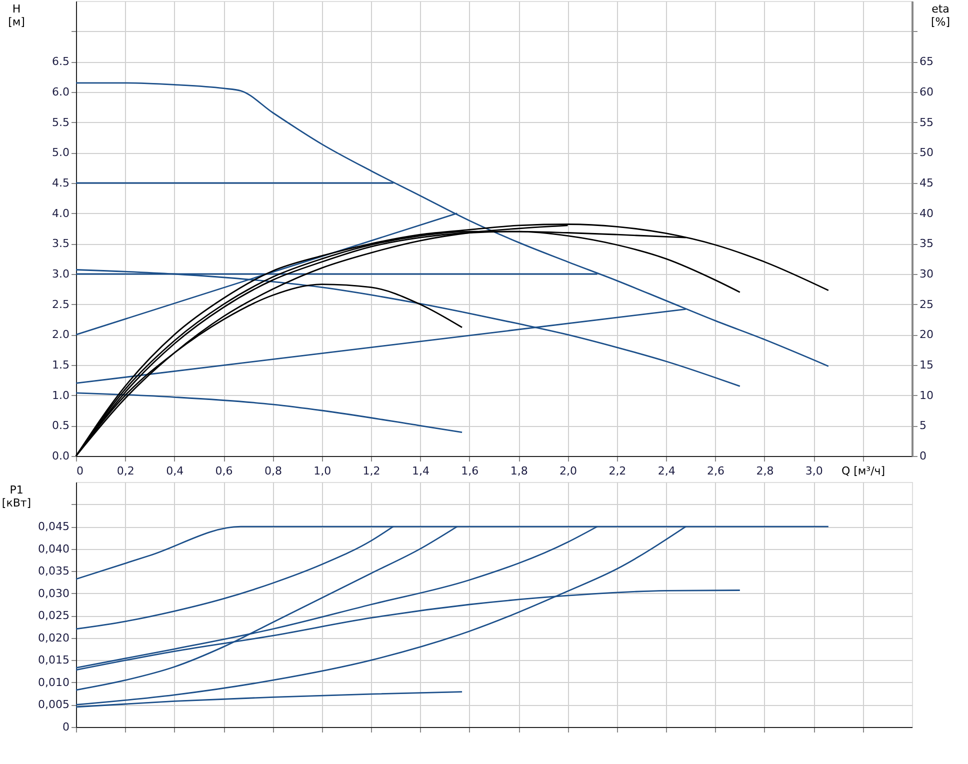 This screenshot has height=764, width=968. I want to click on y-tick-label: 3.5, so click(61, 243).